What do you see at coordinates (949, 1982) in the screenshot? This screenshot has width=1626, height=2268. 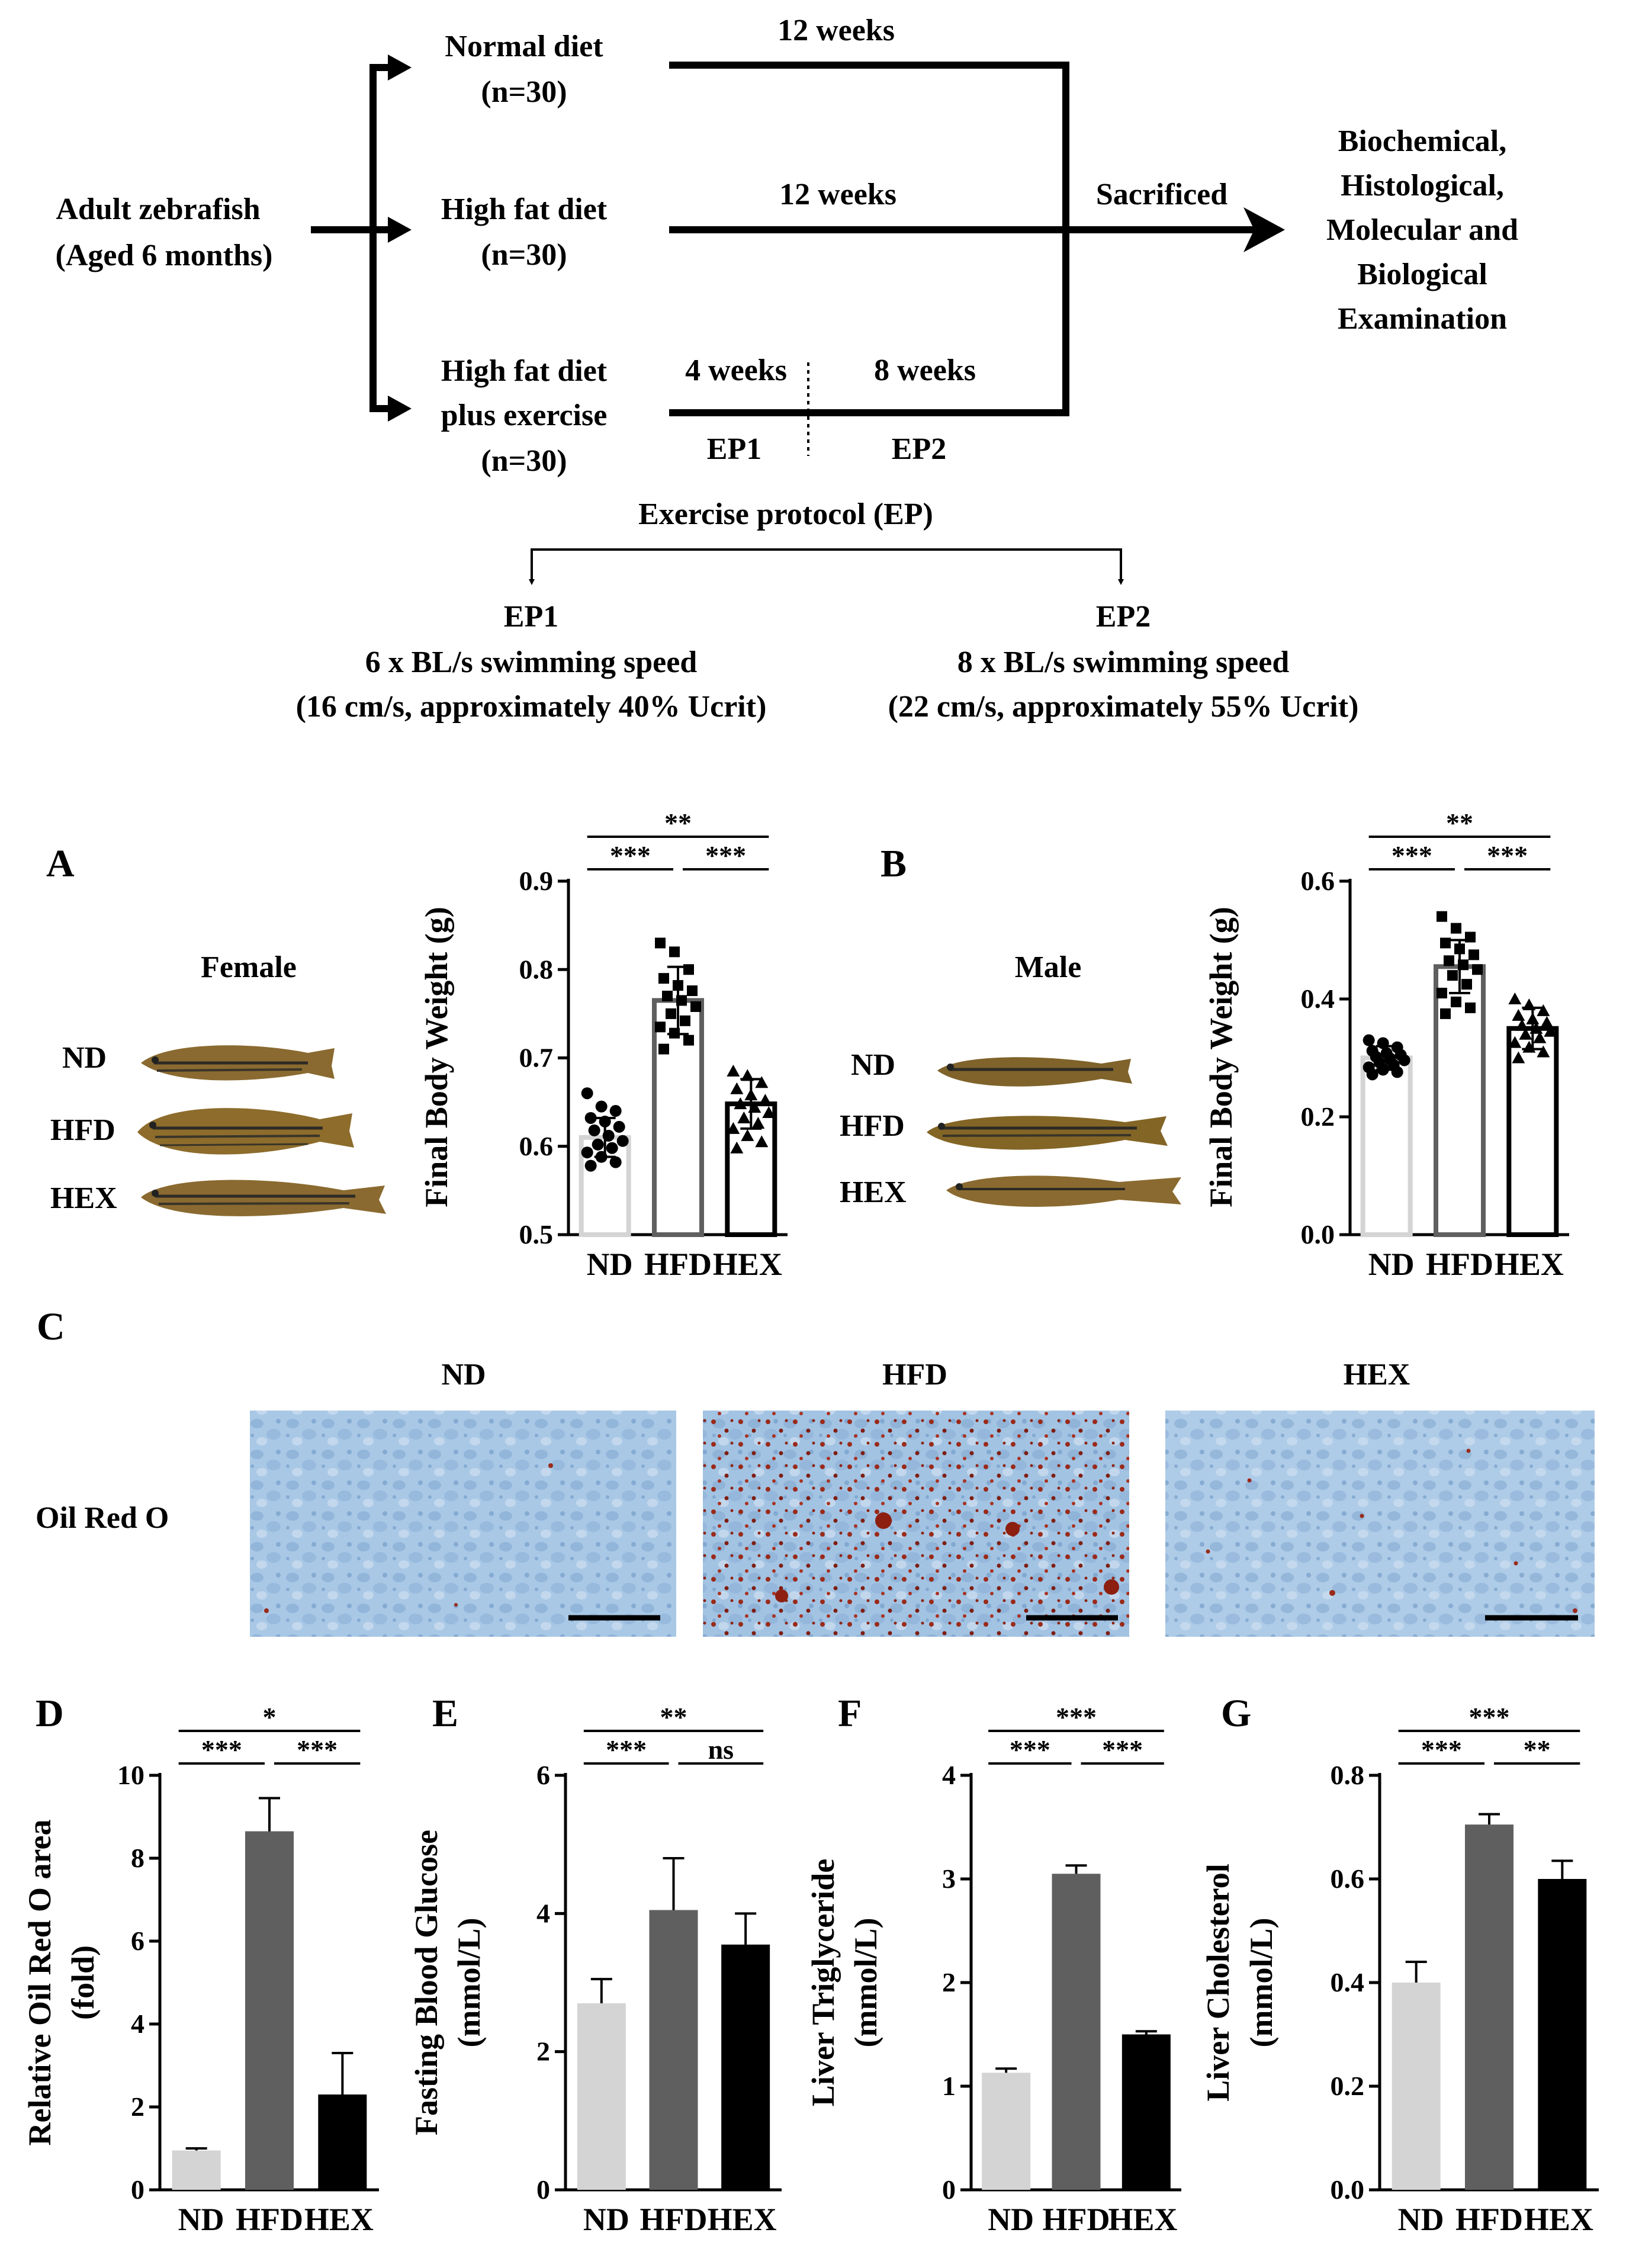 I see `y-tick-label: 2` at bounding box center [949, 1982].